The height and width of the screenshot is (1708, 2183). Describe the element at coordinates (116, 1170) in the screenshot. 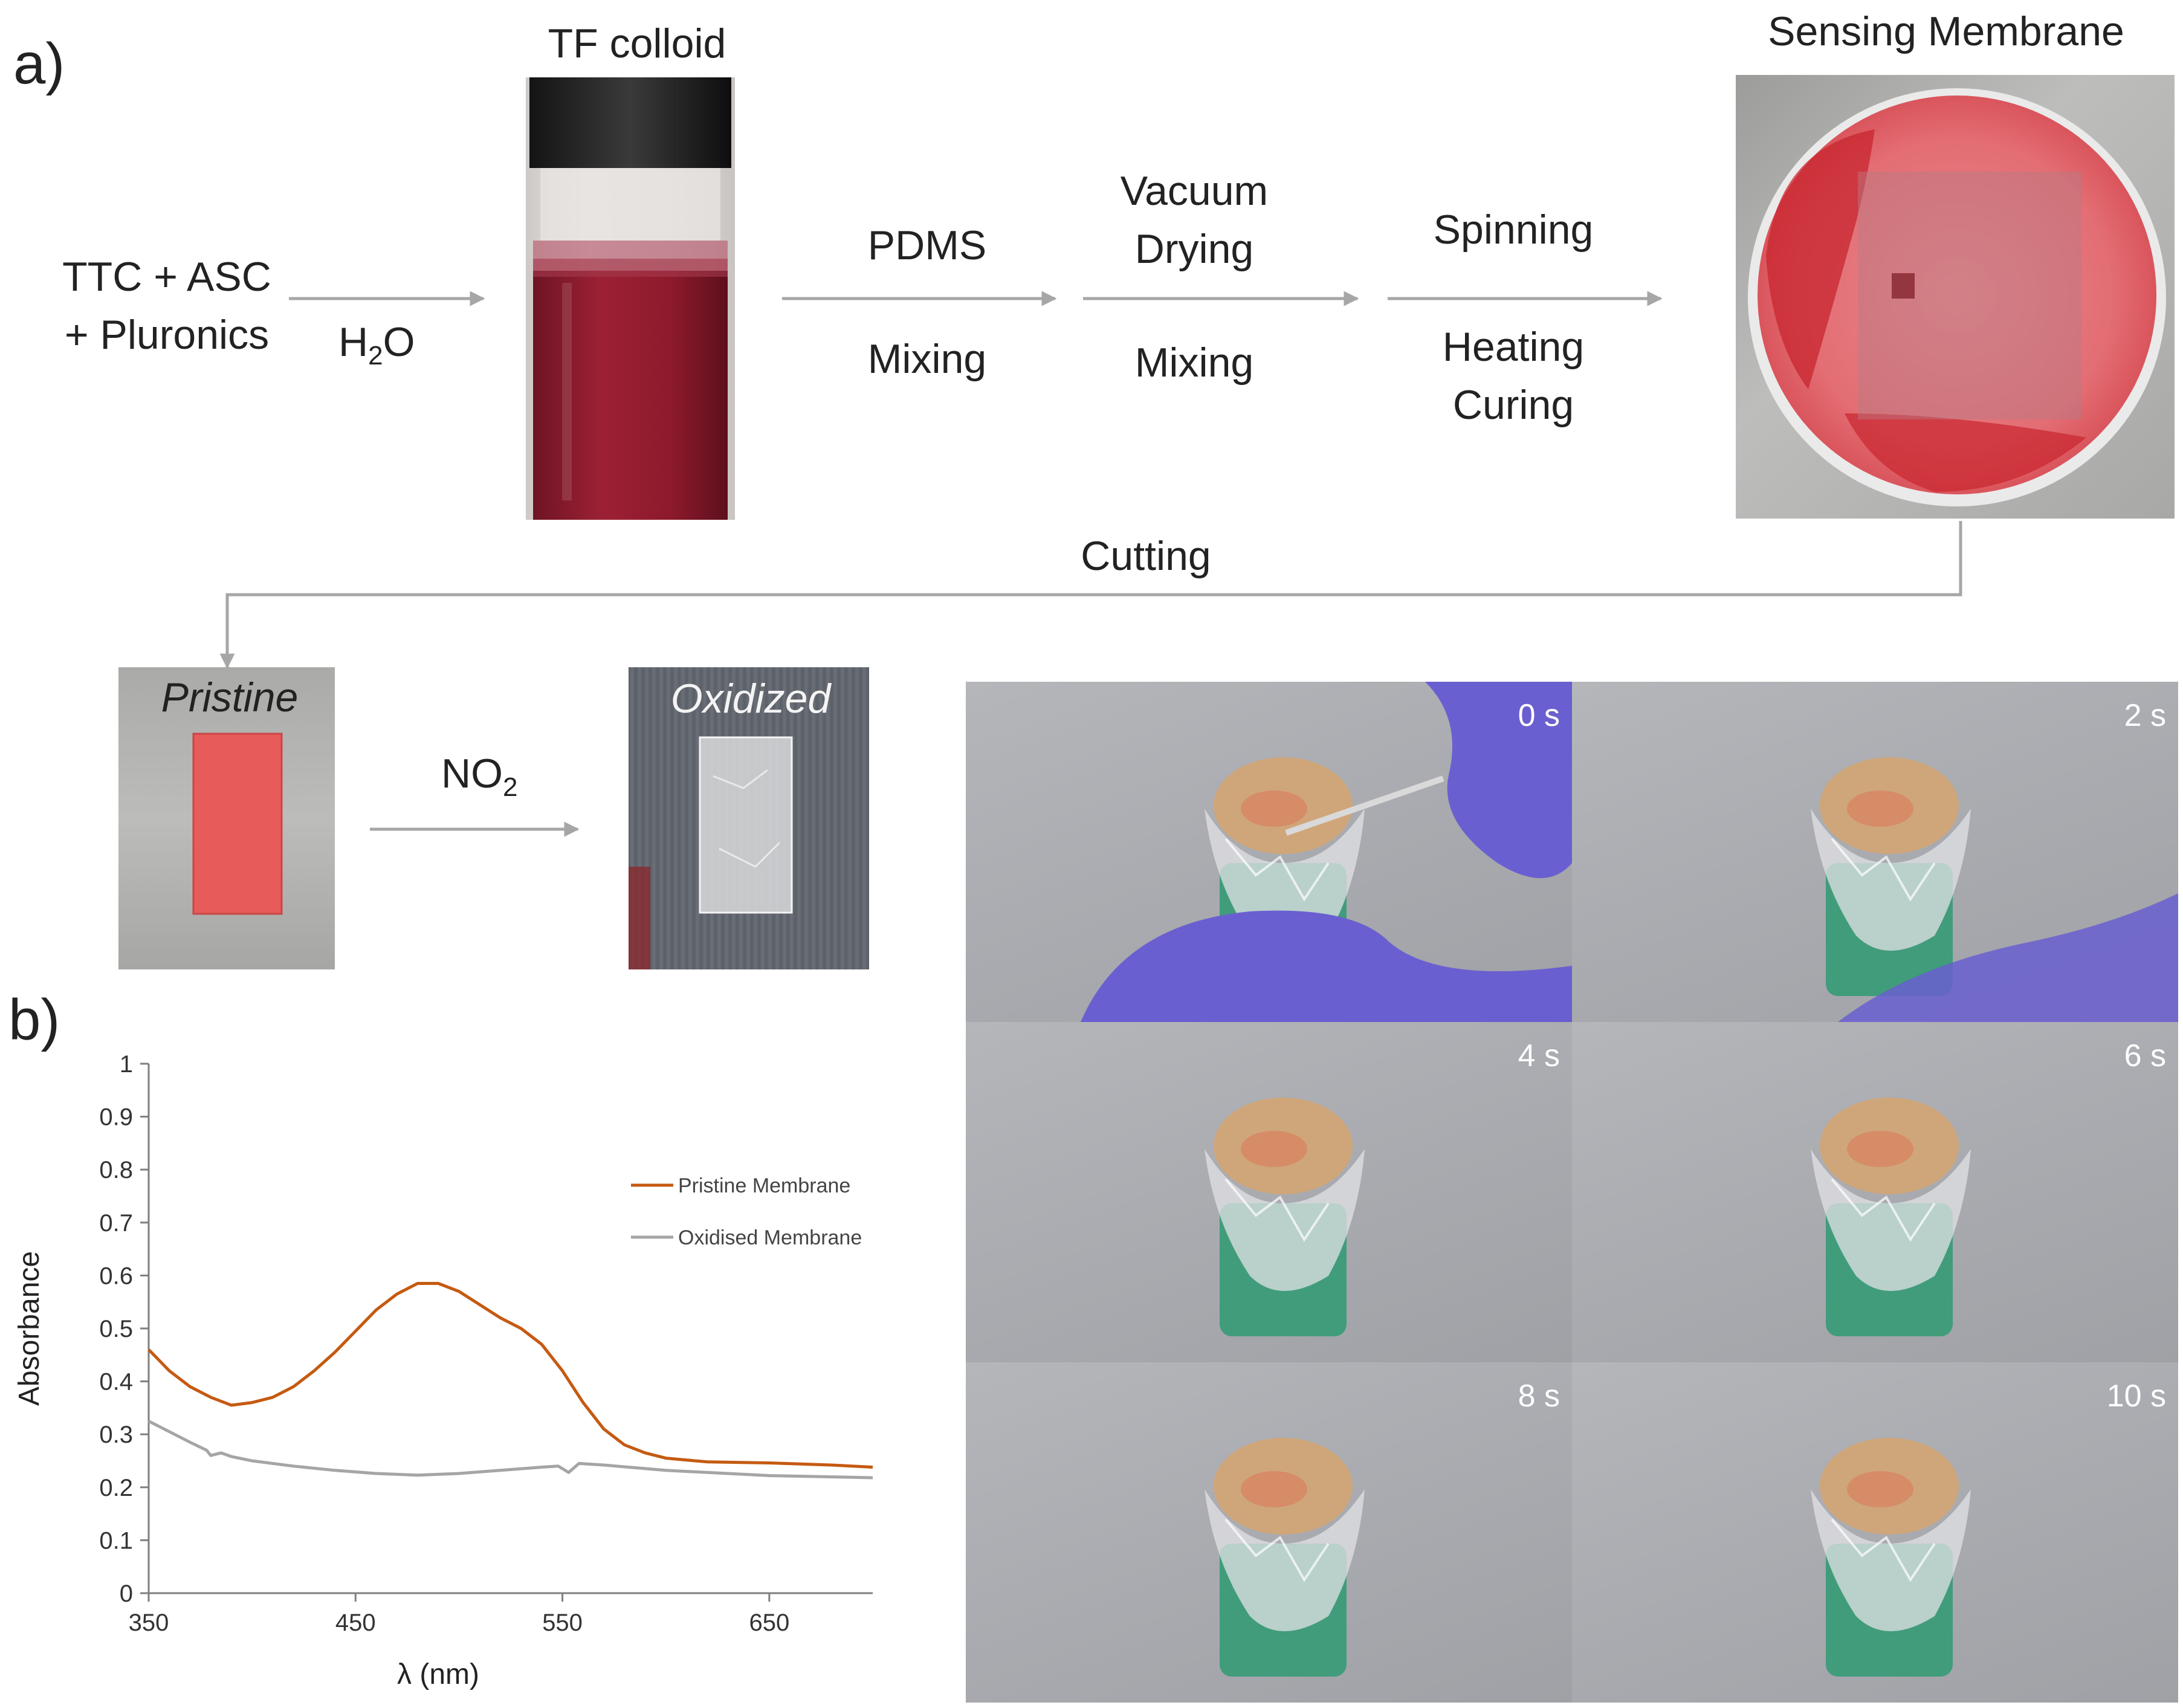

I see `y-tick-label: 0.8` at that location.